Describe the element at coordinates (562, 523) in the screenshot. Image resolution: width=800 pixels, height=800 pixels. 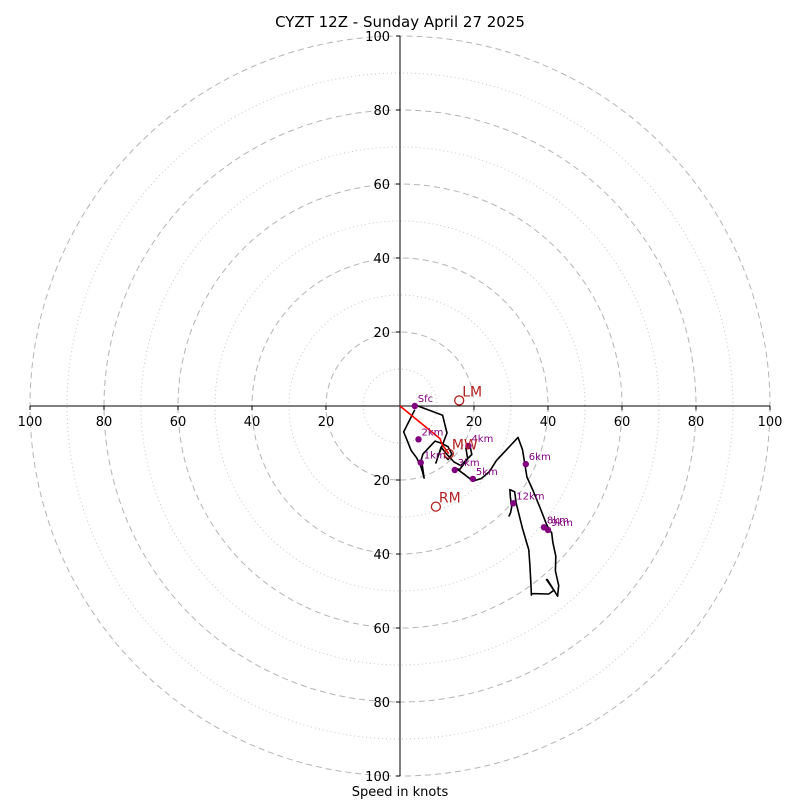
I see `height-marker-label: 9km` at that location.